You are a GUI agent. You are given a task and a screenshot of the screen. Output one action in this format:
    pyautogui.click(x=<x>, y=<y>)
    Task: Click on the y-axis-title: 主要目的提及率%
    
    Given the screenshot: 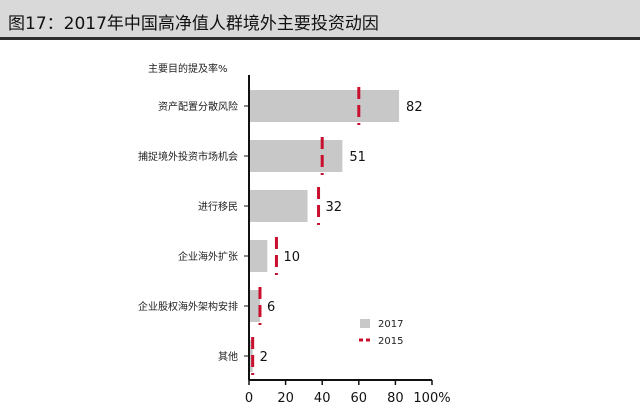 What is the action you would take?
    pyautogui.click(x=188, y=68)
    